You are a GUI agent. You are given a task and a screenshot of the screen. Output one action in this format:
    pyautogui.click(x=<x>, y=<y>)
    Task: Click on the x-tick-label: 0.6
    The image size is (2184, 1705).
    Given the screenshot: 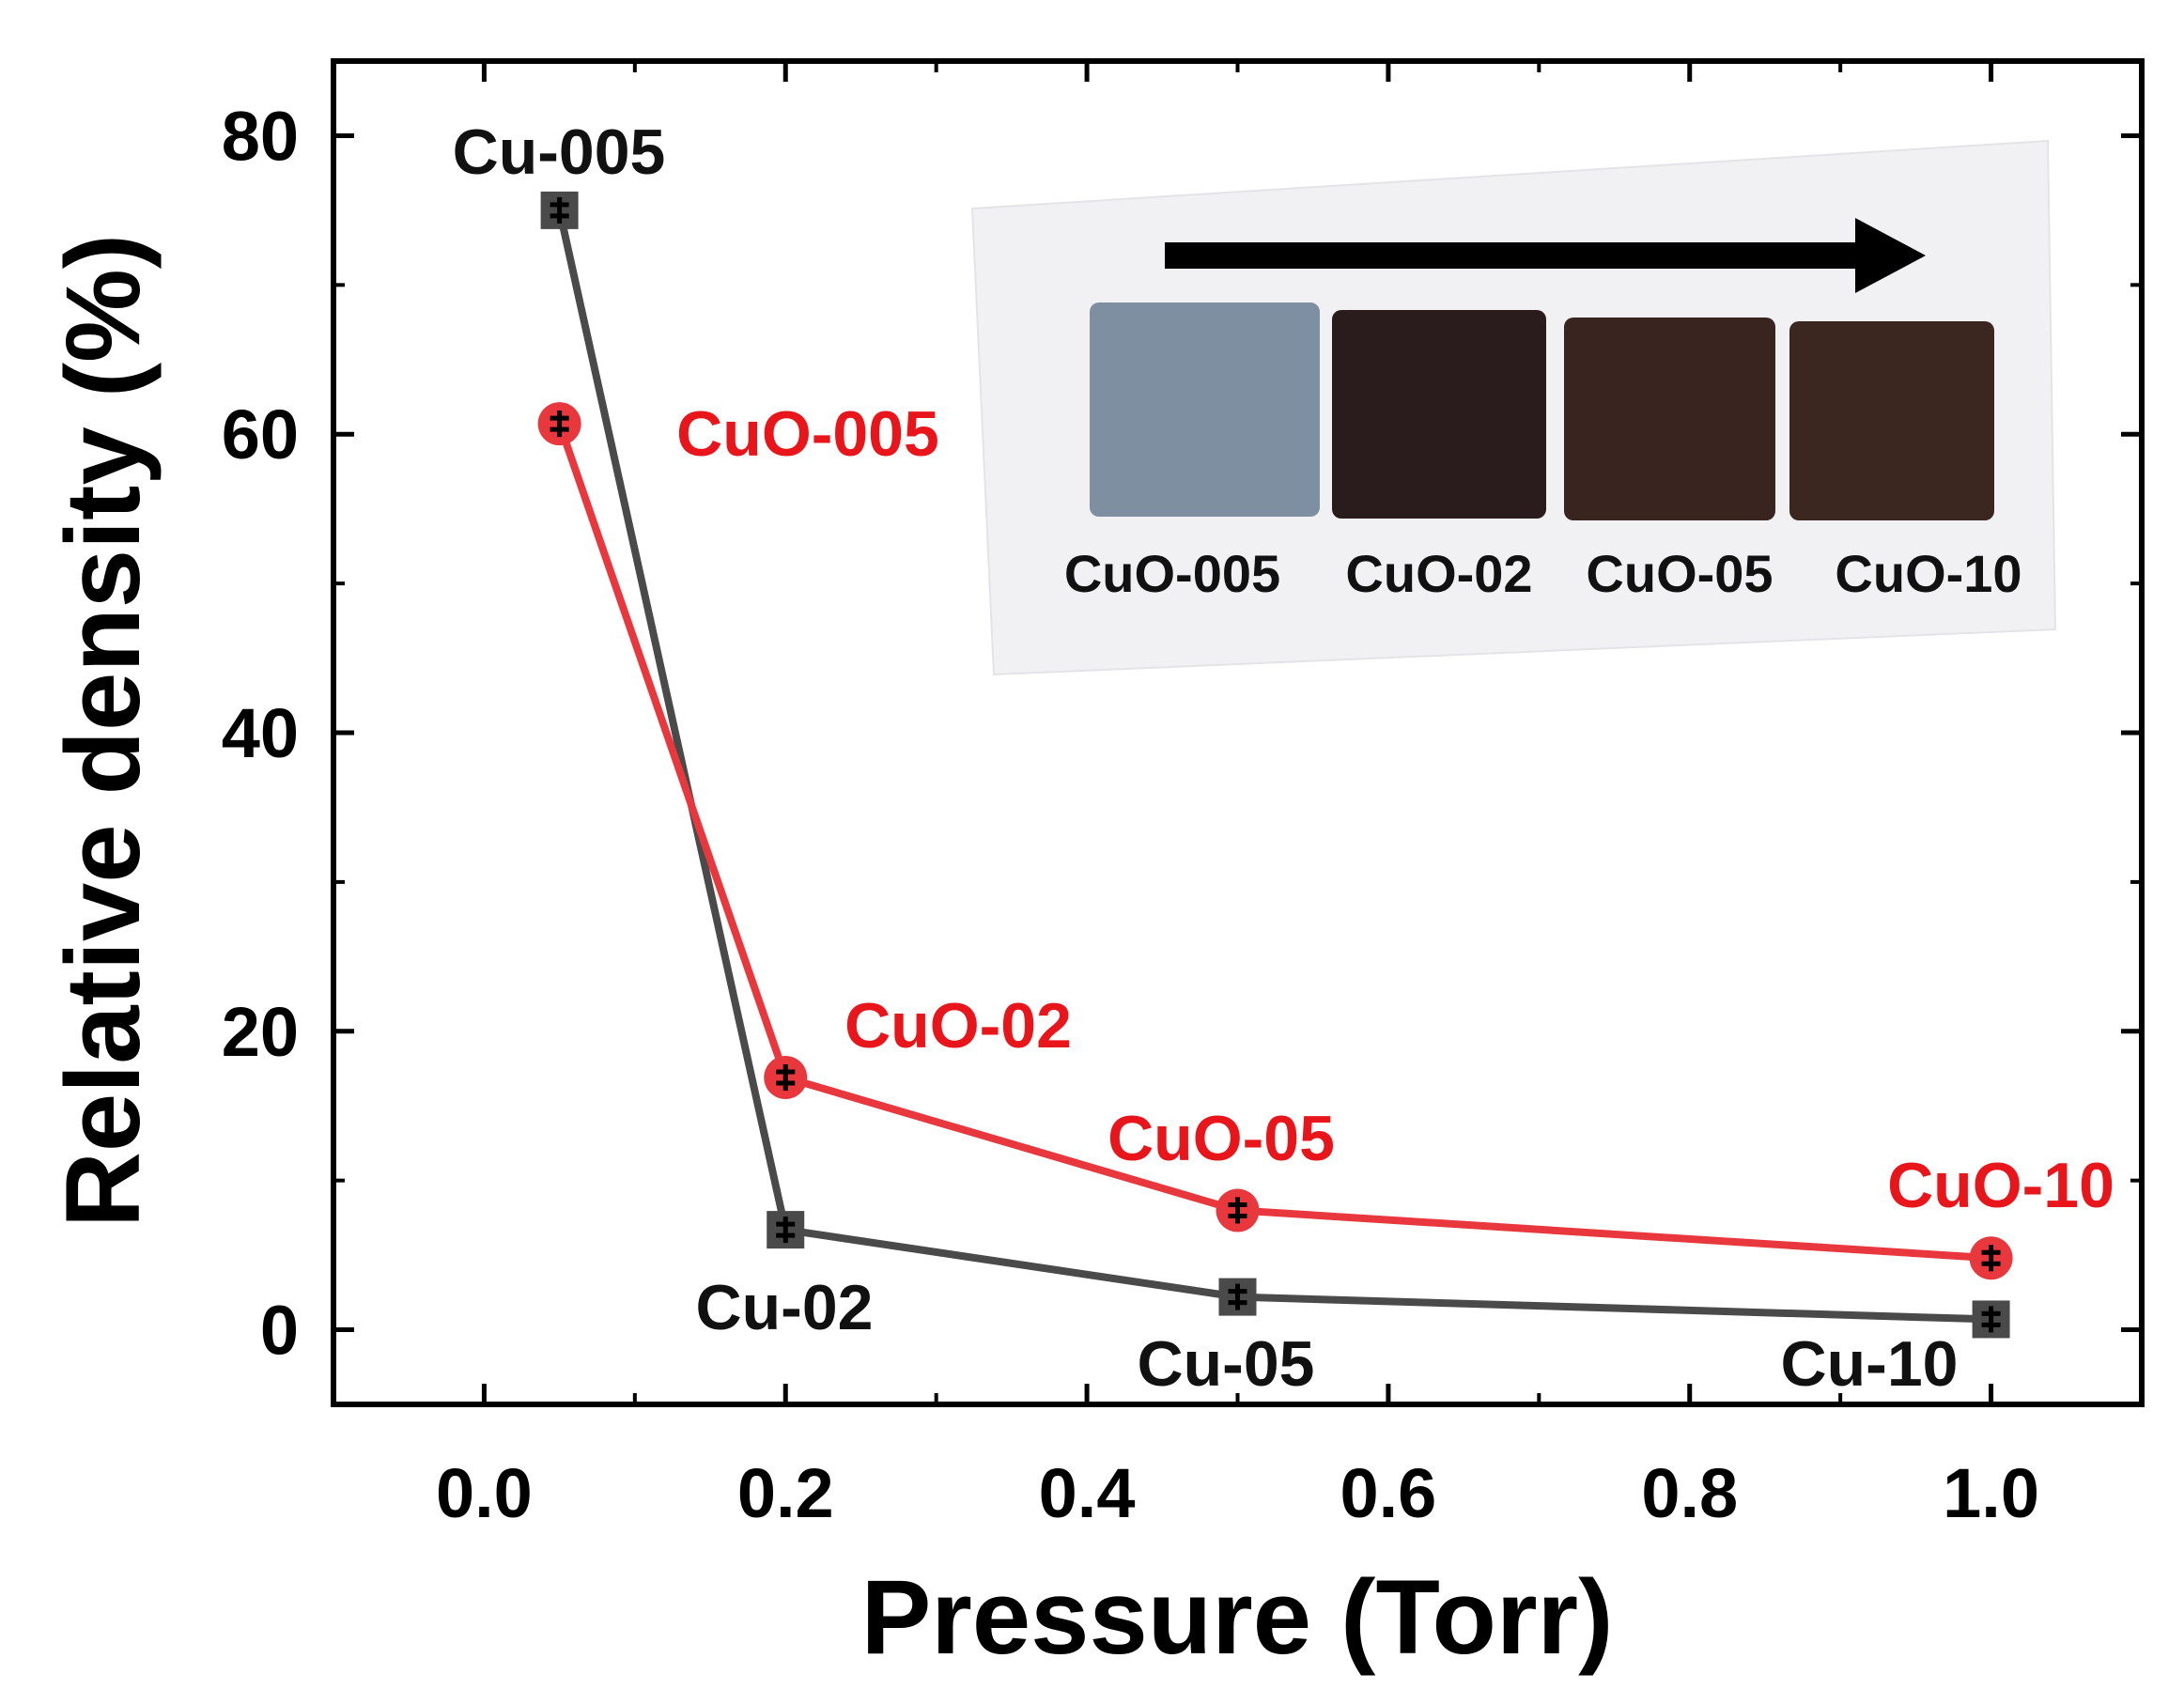 What is the action you would take?
    pyautogui.click(x=1388, y=1493)
    